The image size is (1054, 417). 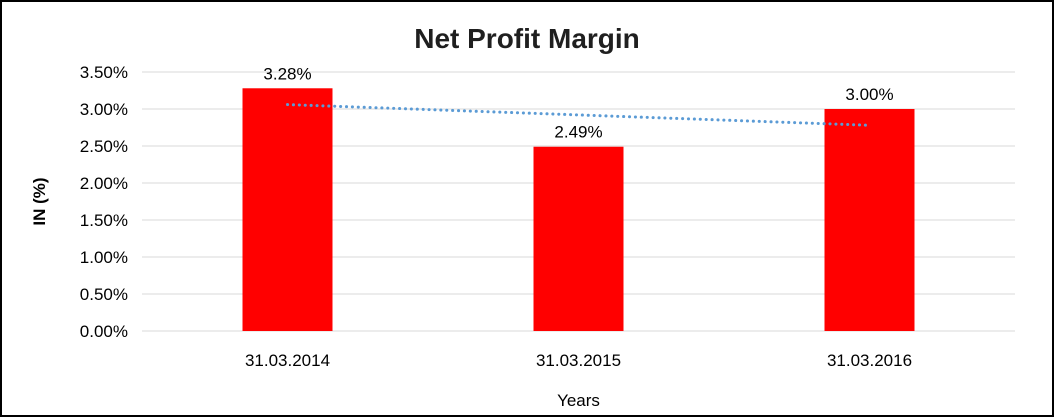 What do you see at coordinates (578, 360) in the screenshot?
I see `x-tick-label: 31.03.2015` at bounding box center [578, 360].